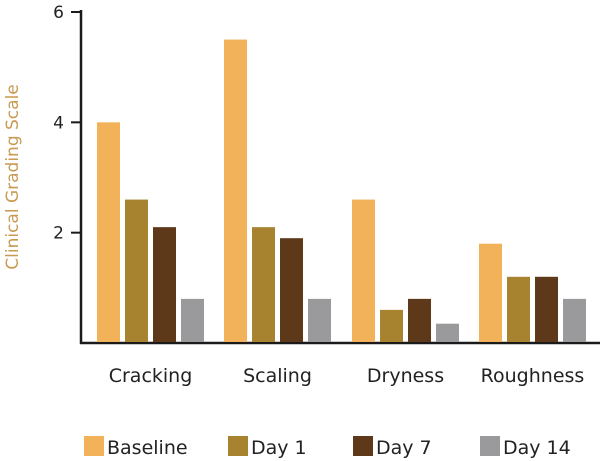  I want to click on y-axis-title: Clinical Grading Scale, so click(13, 177).